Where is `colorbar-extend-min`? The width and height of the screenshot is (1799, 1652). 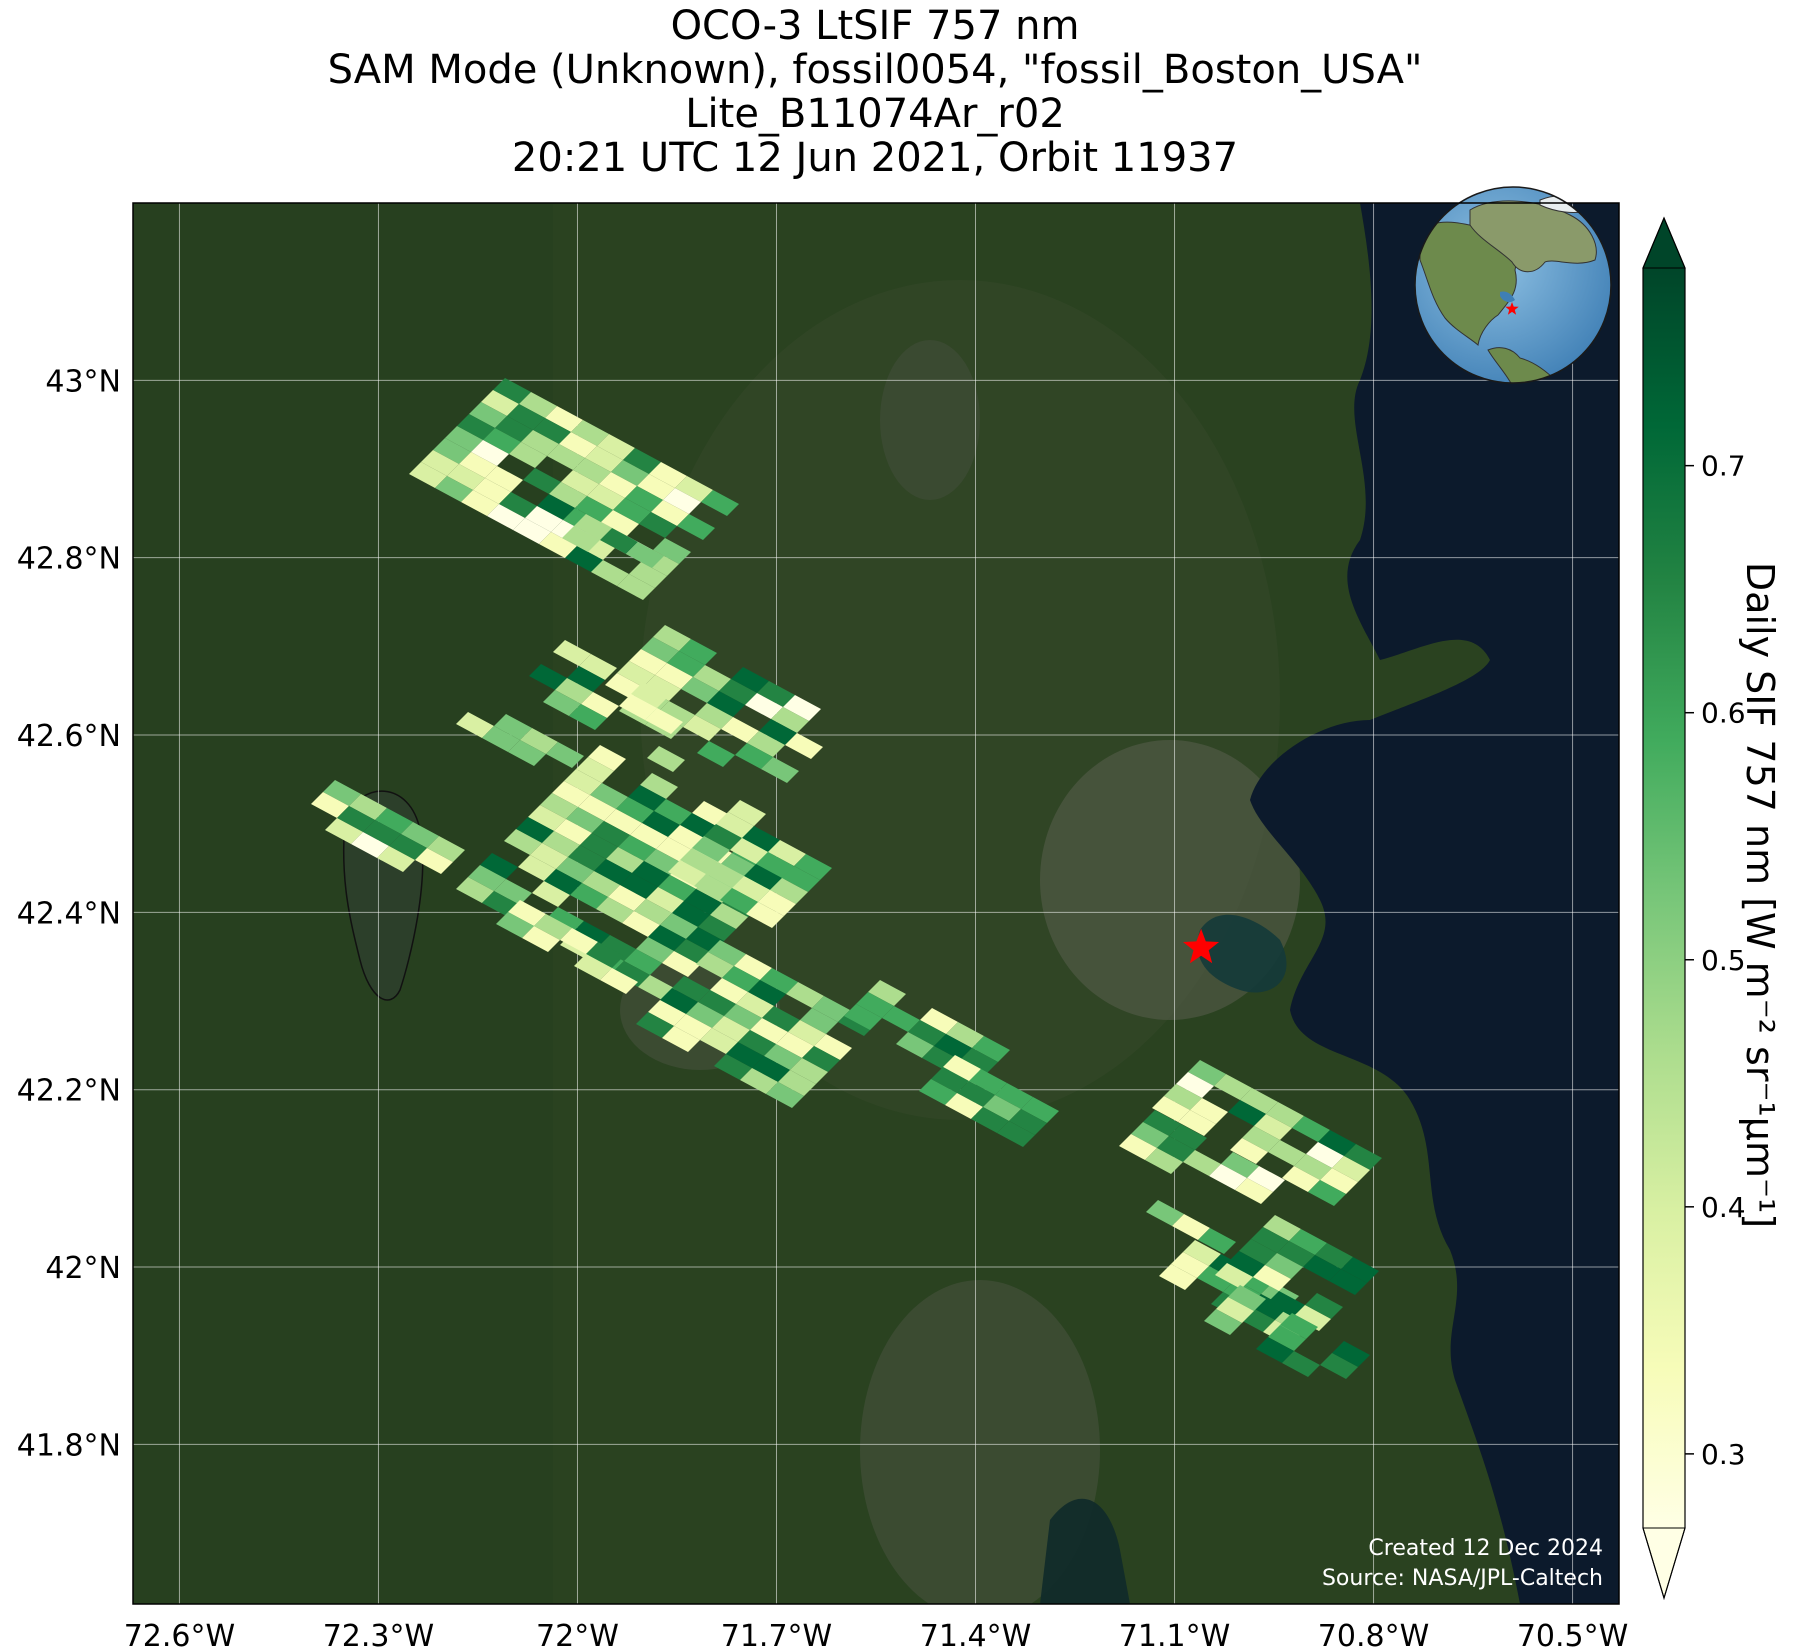
colorbar-extend-min is located at coordinates (1664, 1563).